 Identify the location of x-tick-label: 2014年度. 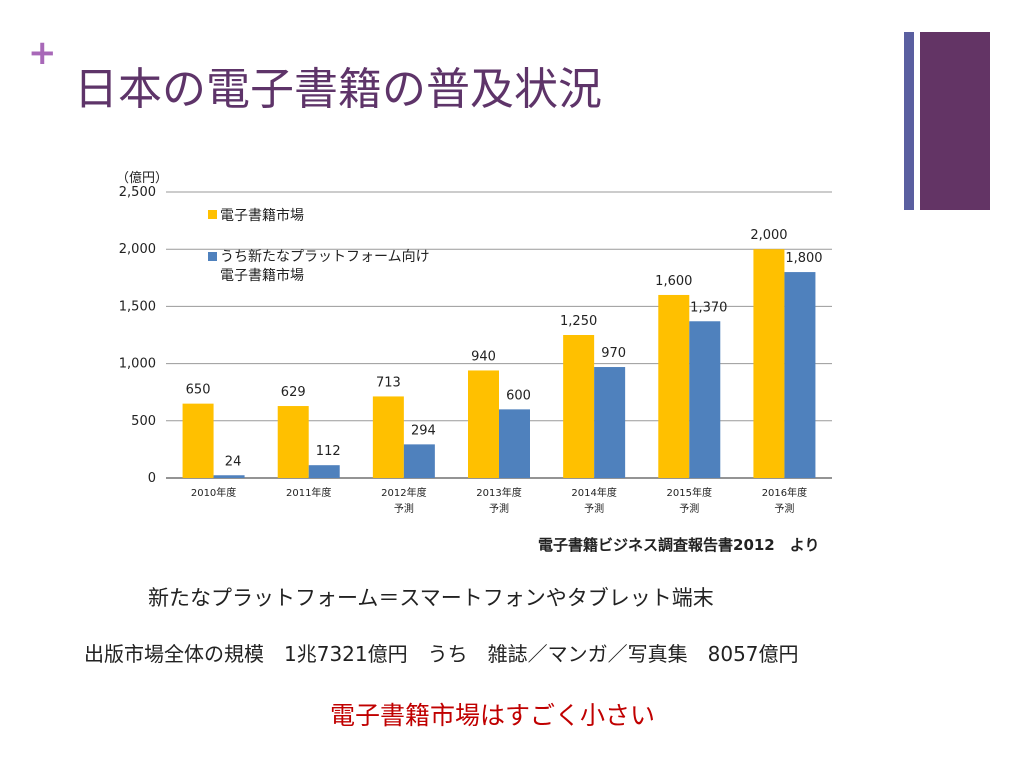
(593, 492).